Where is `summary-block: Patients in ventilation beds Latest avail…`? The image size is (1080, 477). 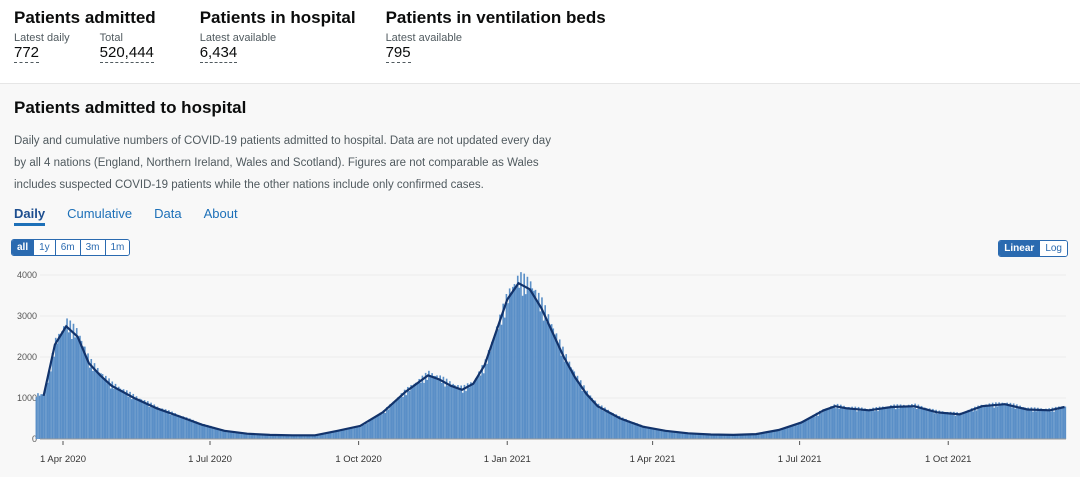 summary-block: Patients in ventilation beds Latest avail… is located at coordinates (495, 45).